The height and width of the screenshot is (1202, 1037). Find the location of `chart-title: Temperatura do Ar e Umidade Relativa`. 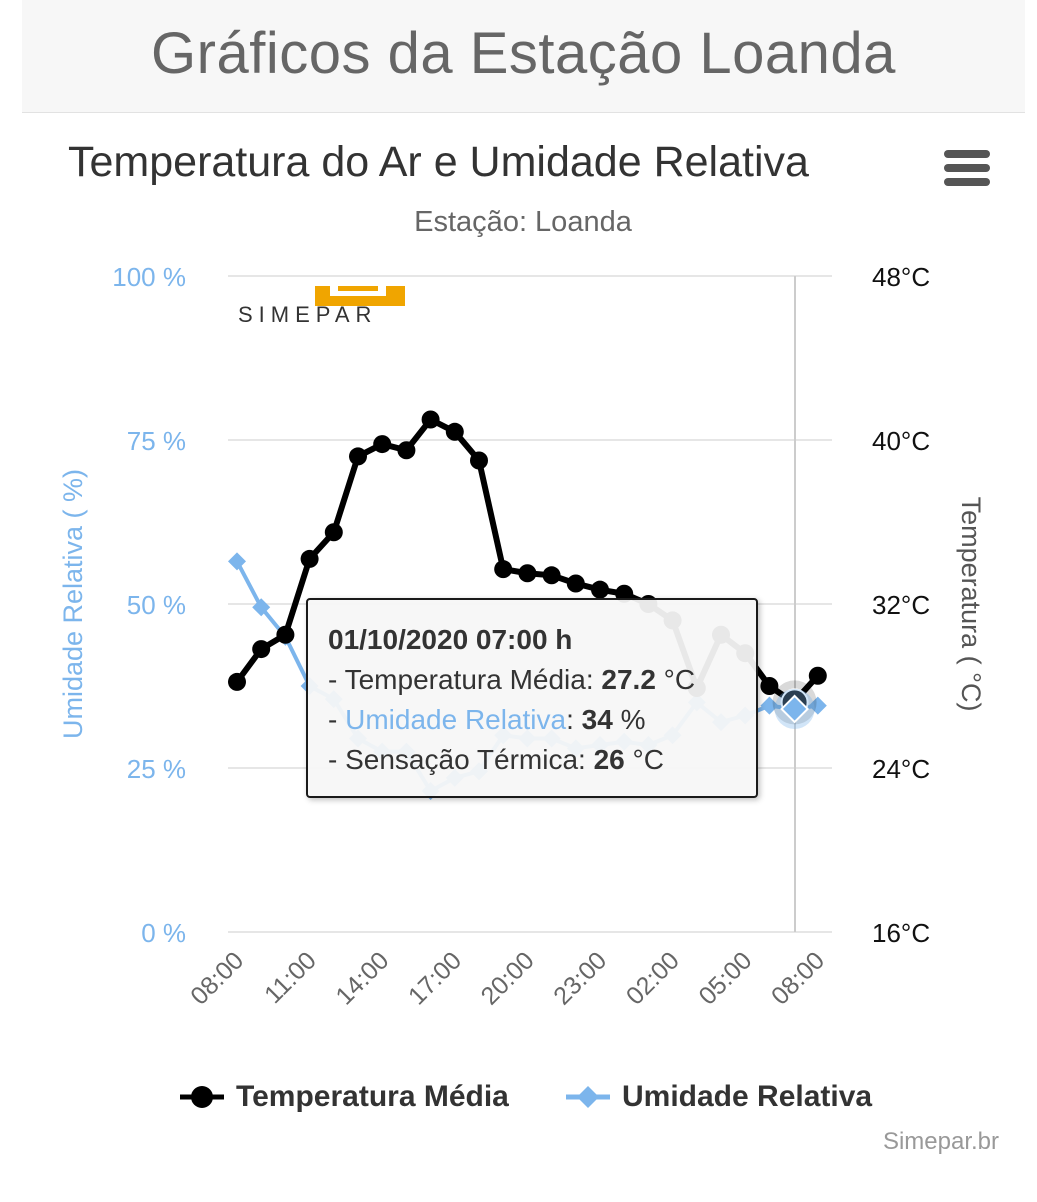

chart-title: Temperatura do Ar e Umidade Relativa is located at coordinates (438, 162).